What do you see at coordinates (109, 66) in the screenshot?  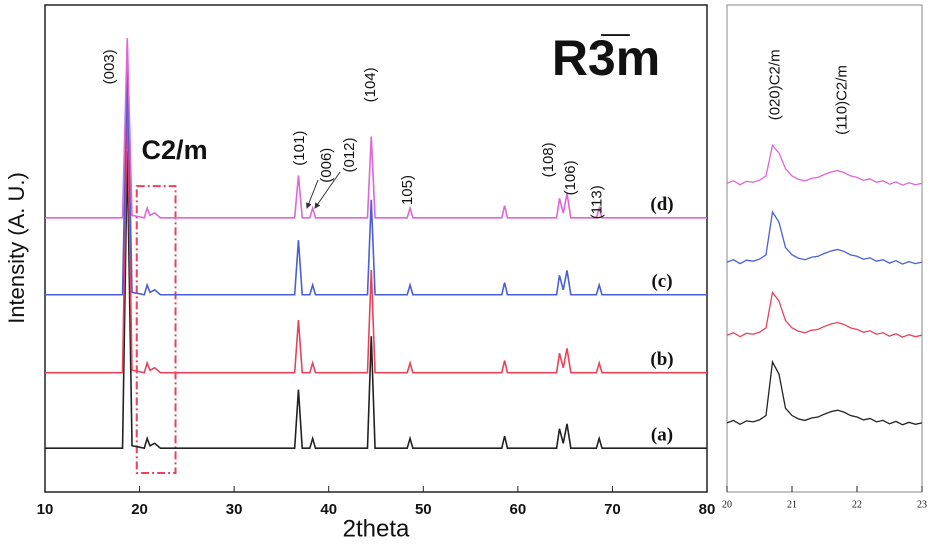 I see `peak-label: (003)` at bounding box center [109, 66].